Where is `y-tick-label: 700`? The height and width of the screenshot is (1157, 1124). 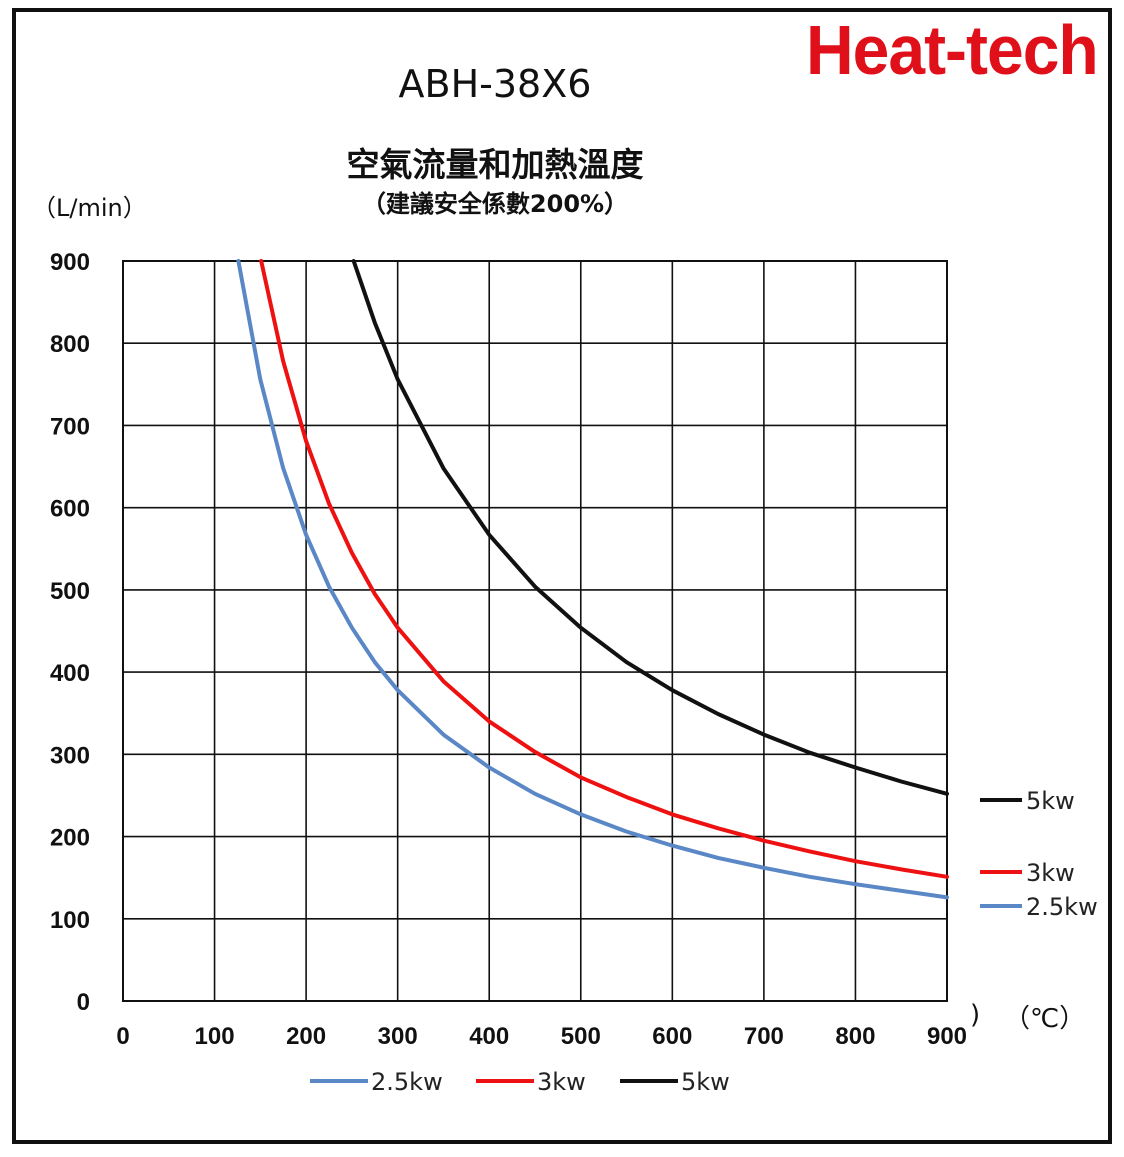
y-tick-label: 700 is located at coordinates (70, 426).